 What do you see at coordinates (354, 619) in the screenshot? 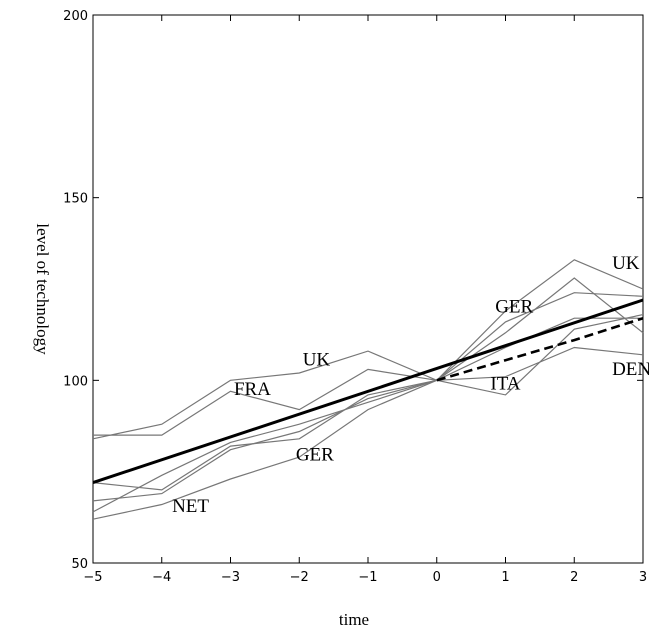
I see `x-axis-title: time` at bounding box center [354, 619].